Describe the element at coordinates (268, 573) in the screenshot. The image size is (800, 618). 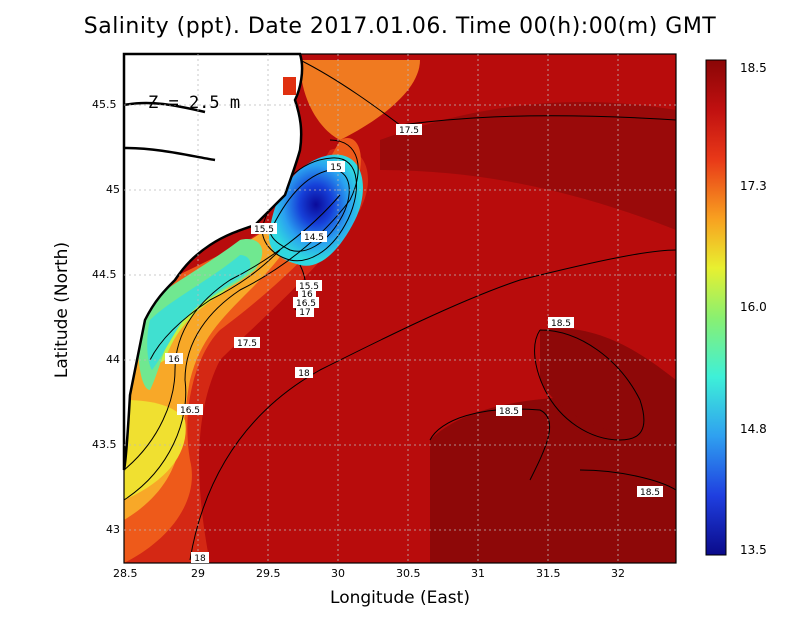
I see `x-tick-label: 29.5` at that location.